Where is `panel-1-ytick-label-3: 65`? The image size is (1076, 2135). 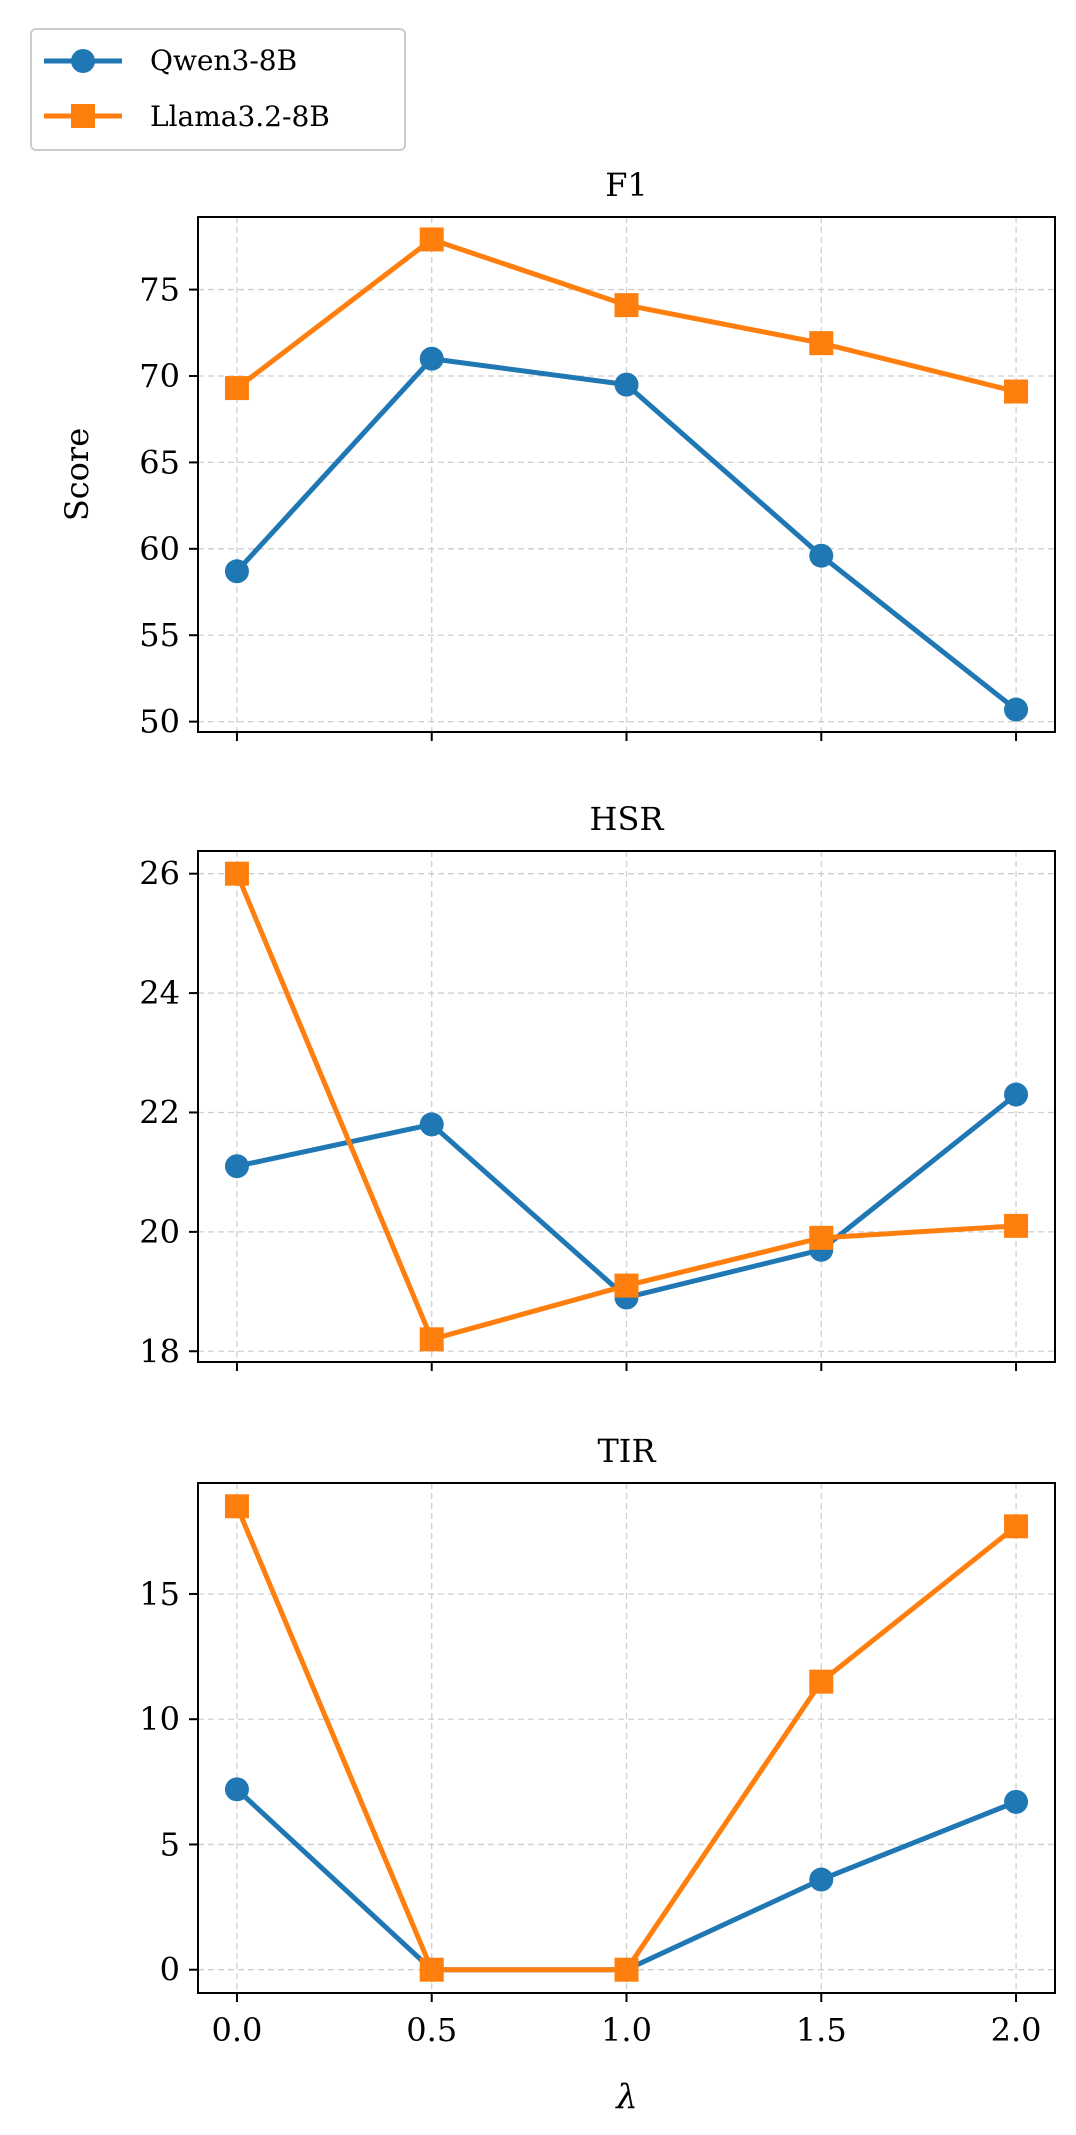
panel-1-ytick-label-3: 65 is located at coordinates (159, 462).